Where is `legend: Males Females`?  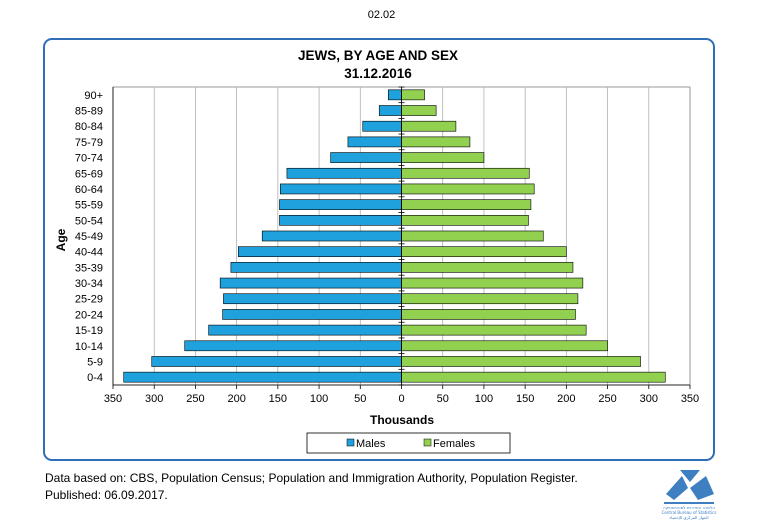 legend: Males Females is located at coordinates (408, 443).